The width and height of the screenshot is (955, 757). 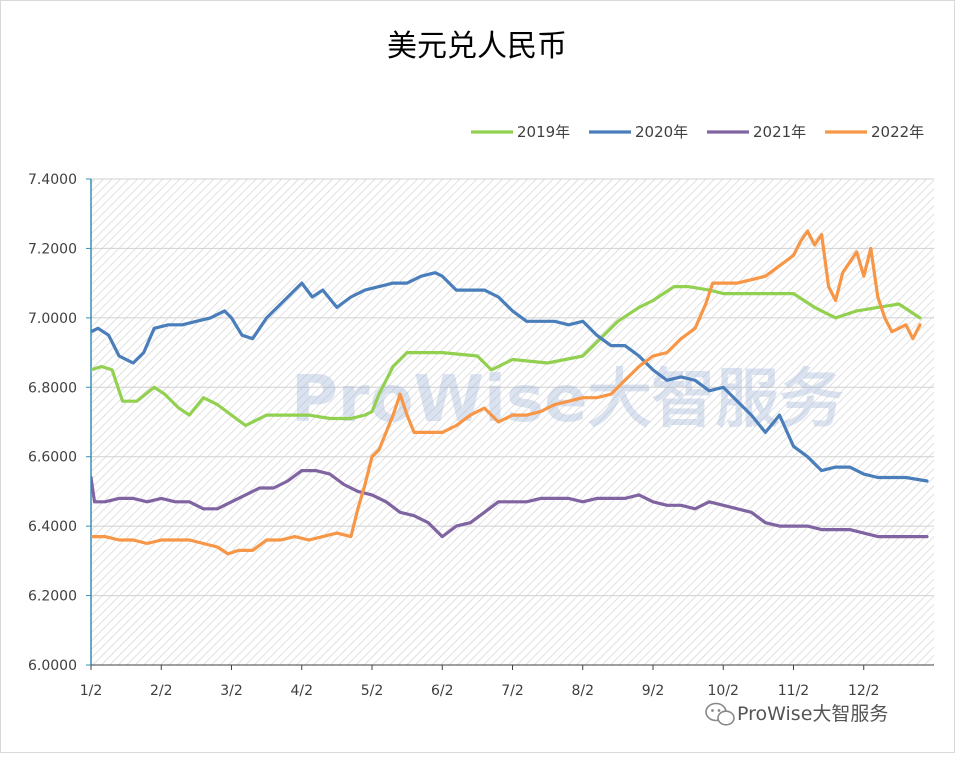 I want to click on y-tick-label: 7.0000, so click(x=52, y=319).